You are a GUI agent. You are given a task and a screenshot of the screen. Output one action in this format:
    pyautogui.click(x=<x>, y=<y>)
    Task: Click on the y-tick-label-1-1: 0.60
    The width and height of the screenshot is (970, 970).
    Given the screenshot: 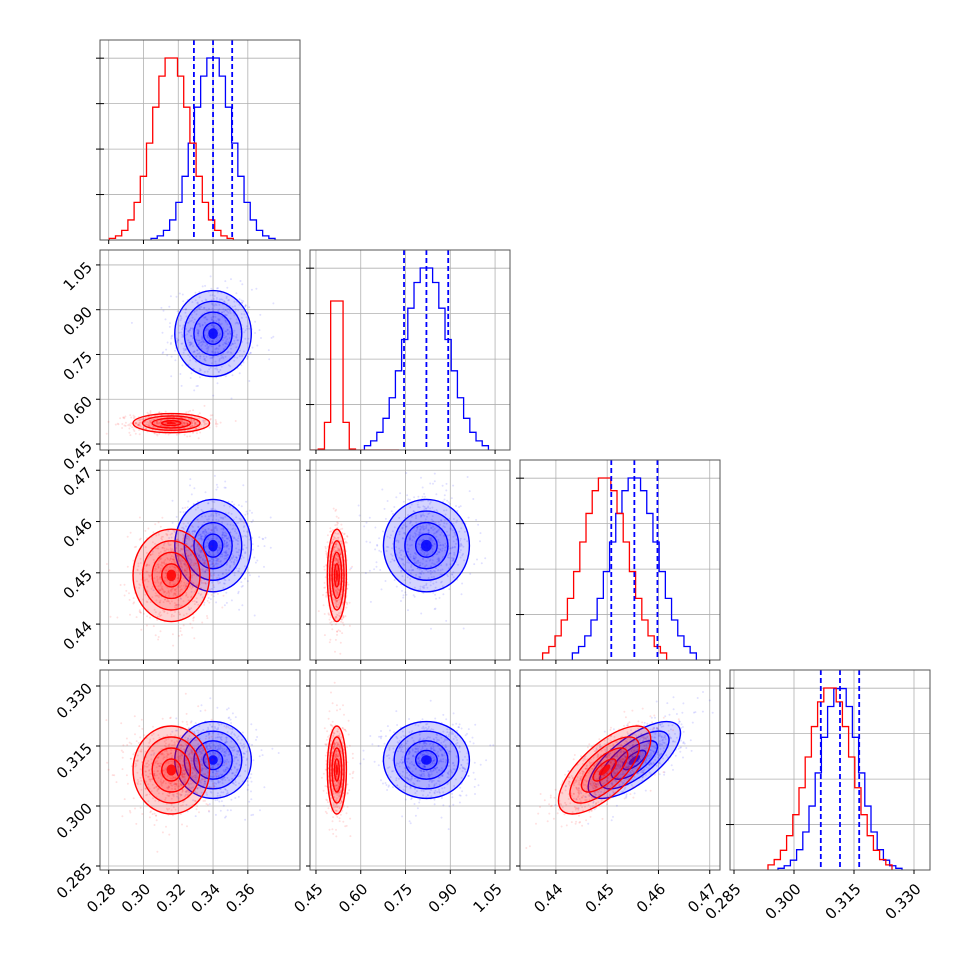 What is the action you would take?
    pyautogui.click(x=78, y=411)
    